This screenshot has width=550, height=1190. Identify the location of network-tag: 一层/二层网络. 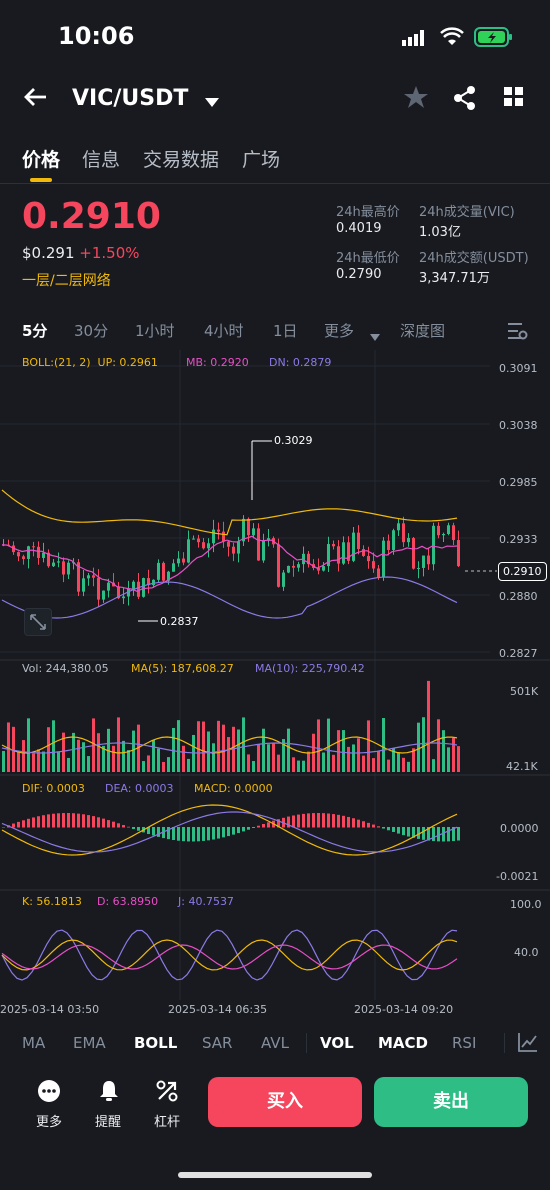
(66, 281).